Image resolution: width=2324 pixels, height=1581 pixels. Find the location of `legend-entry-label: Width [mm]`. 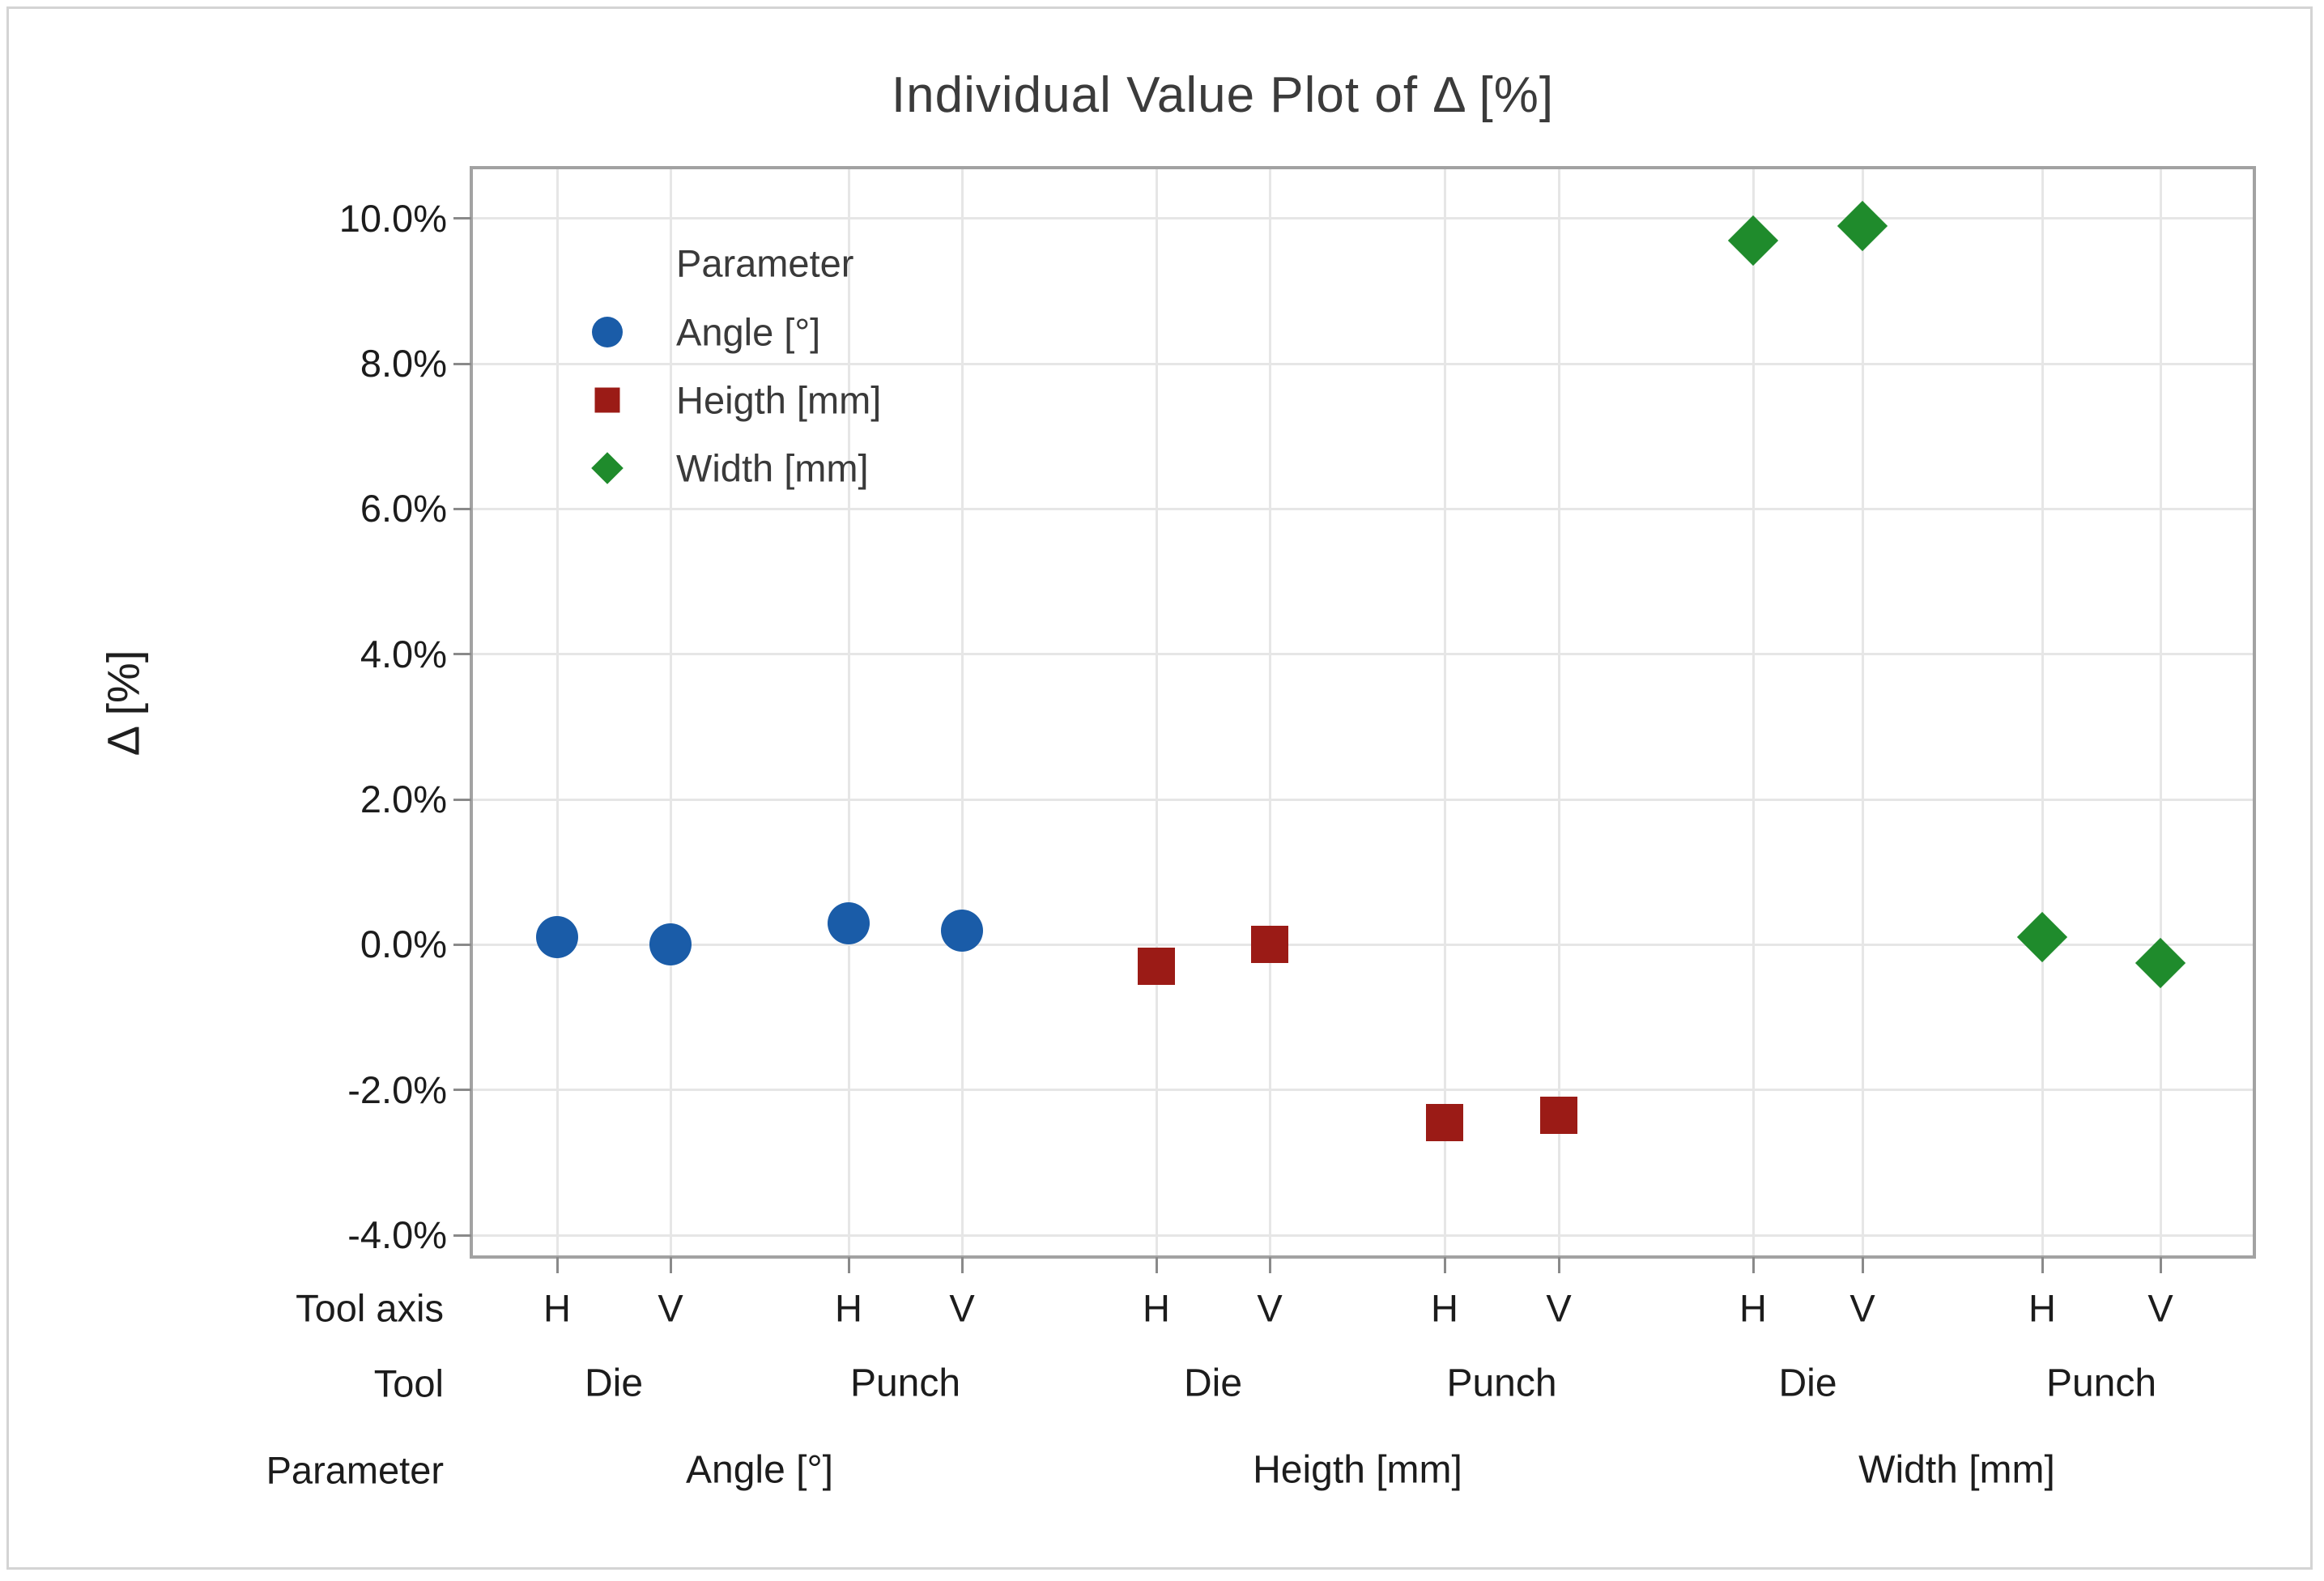

legend-entry-label: Width [mm] is located at coordinates (772, 468).